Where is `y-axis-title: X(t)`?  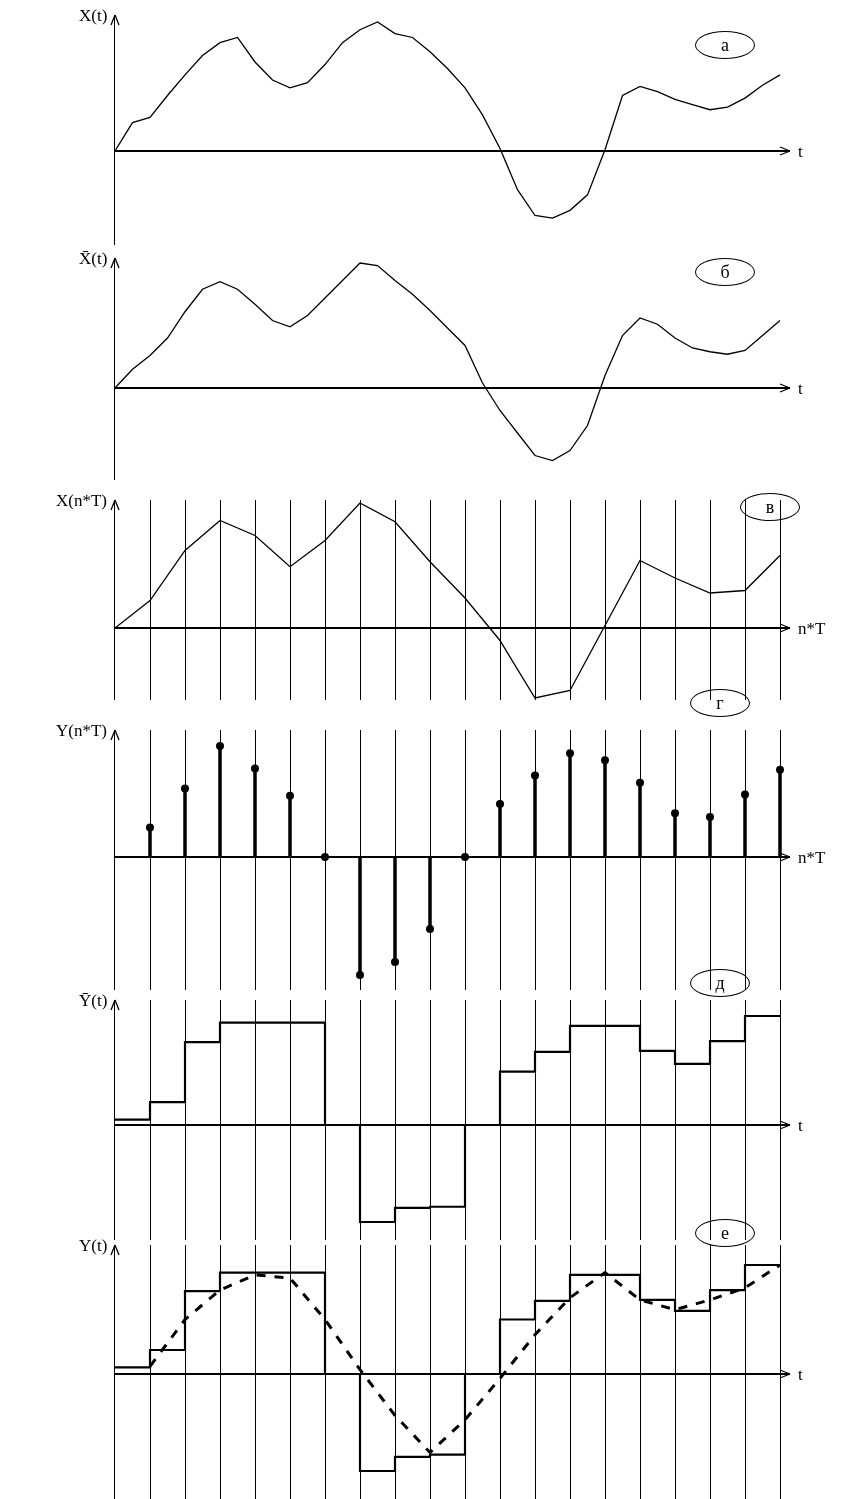
y-axis-title: X(t) is located at coordinates (93, 15).